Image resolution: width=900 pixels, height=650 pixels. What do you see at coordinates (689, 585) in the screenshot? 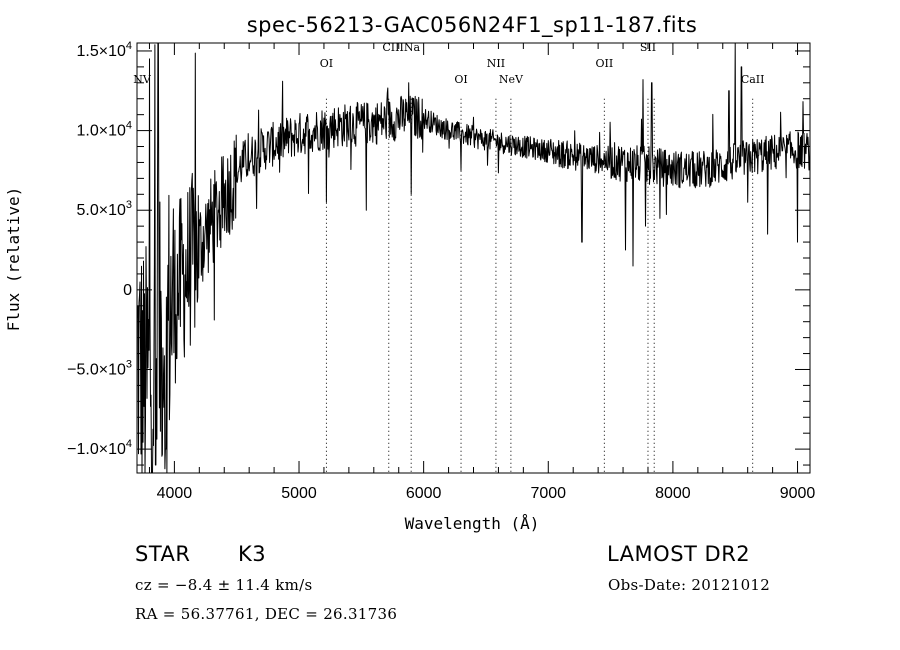
I see `observation-date: Obs-Date: 20121012` at bounding box center [689, 585].